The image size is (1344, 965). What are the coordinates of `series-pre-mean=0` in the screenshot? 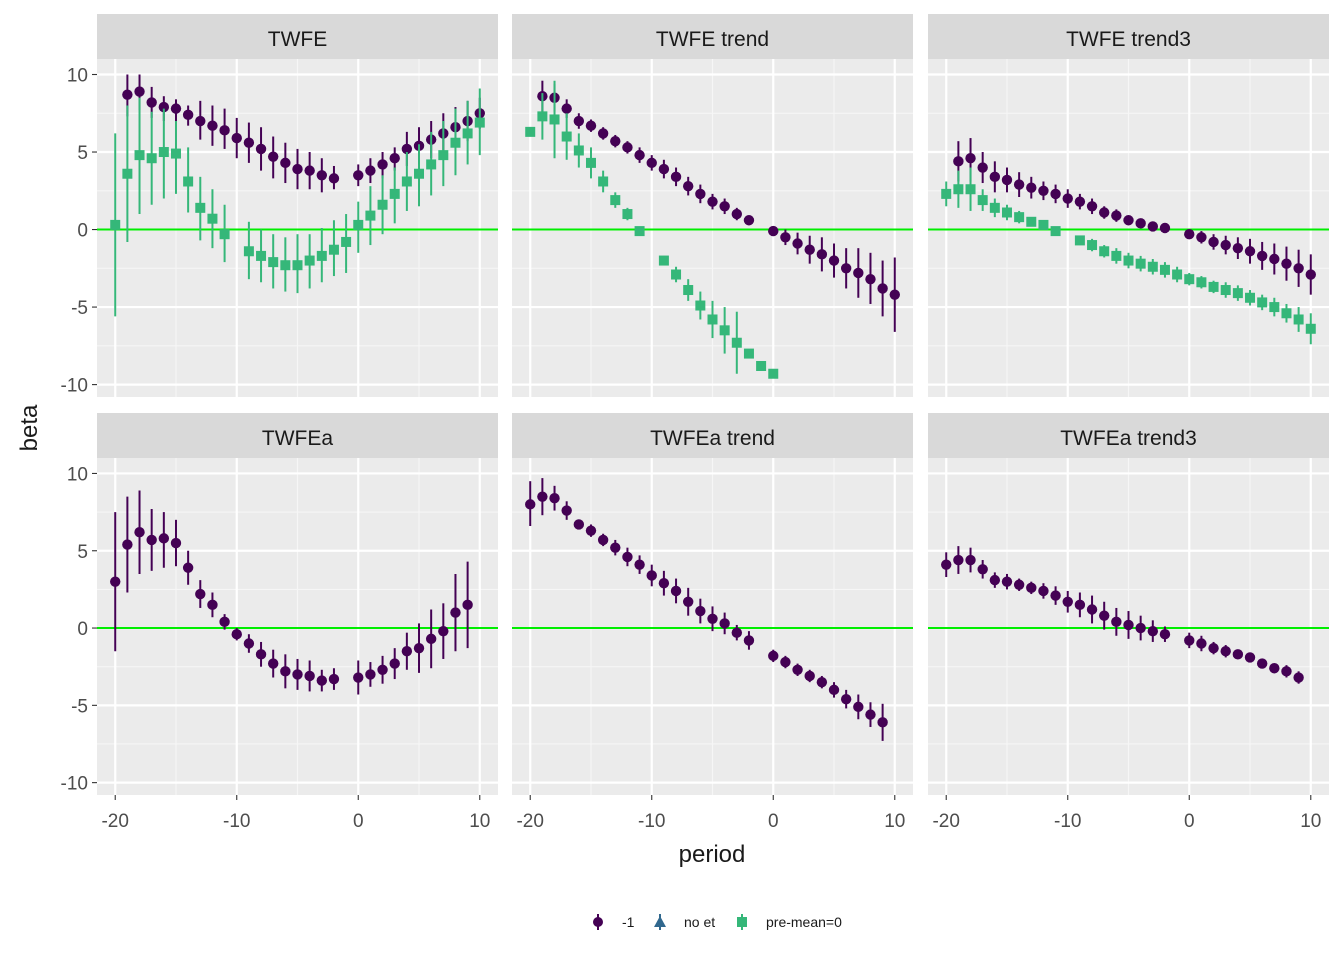 It's located at (652, 229).